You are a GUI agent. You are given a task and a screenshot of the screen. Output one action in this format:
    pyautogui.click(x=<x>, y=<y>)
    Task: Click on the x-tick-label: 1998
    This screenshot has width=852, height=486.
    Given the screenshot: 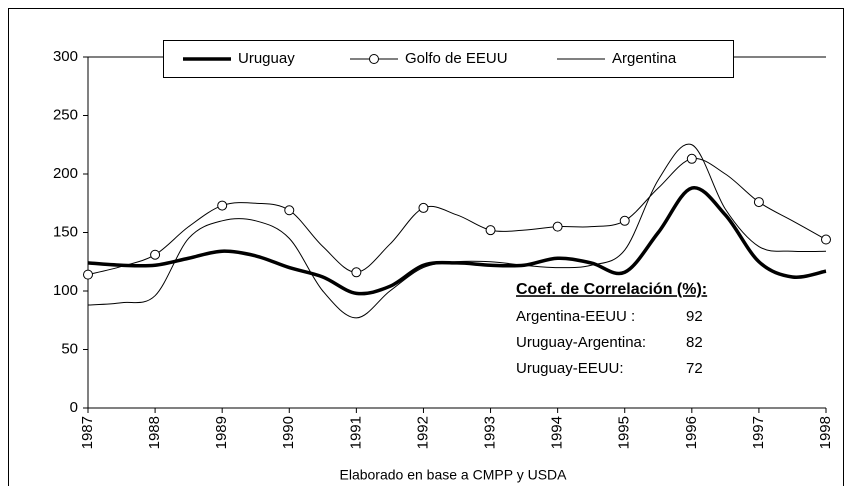 What is the action you would take?
    pyautogui.click(x=825, y=432)
    